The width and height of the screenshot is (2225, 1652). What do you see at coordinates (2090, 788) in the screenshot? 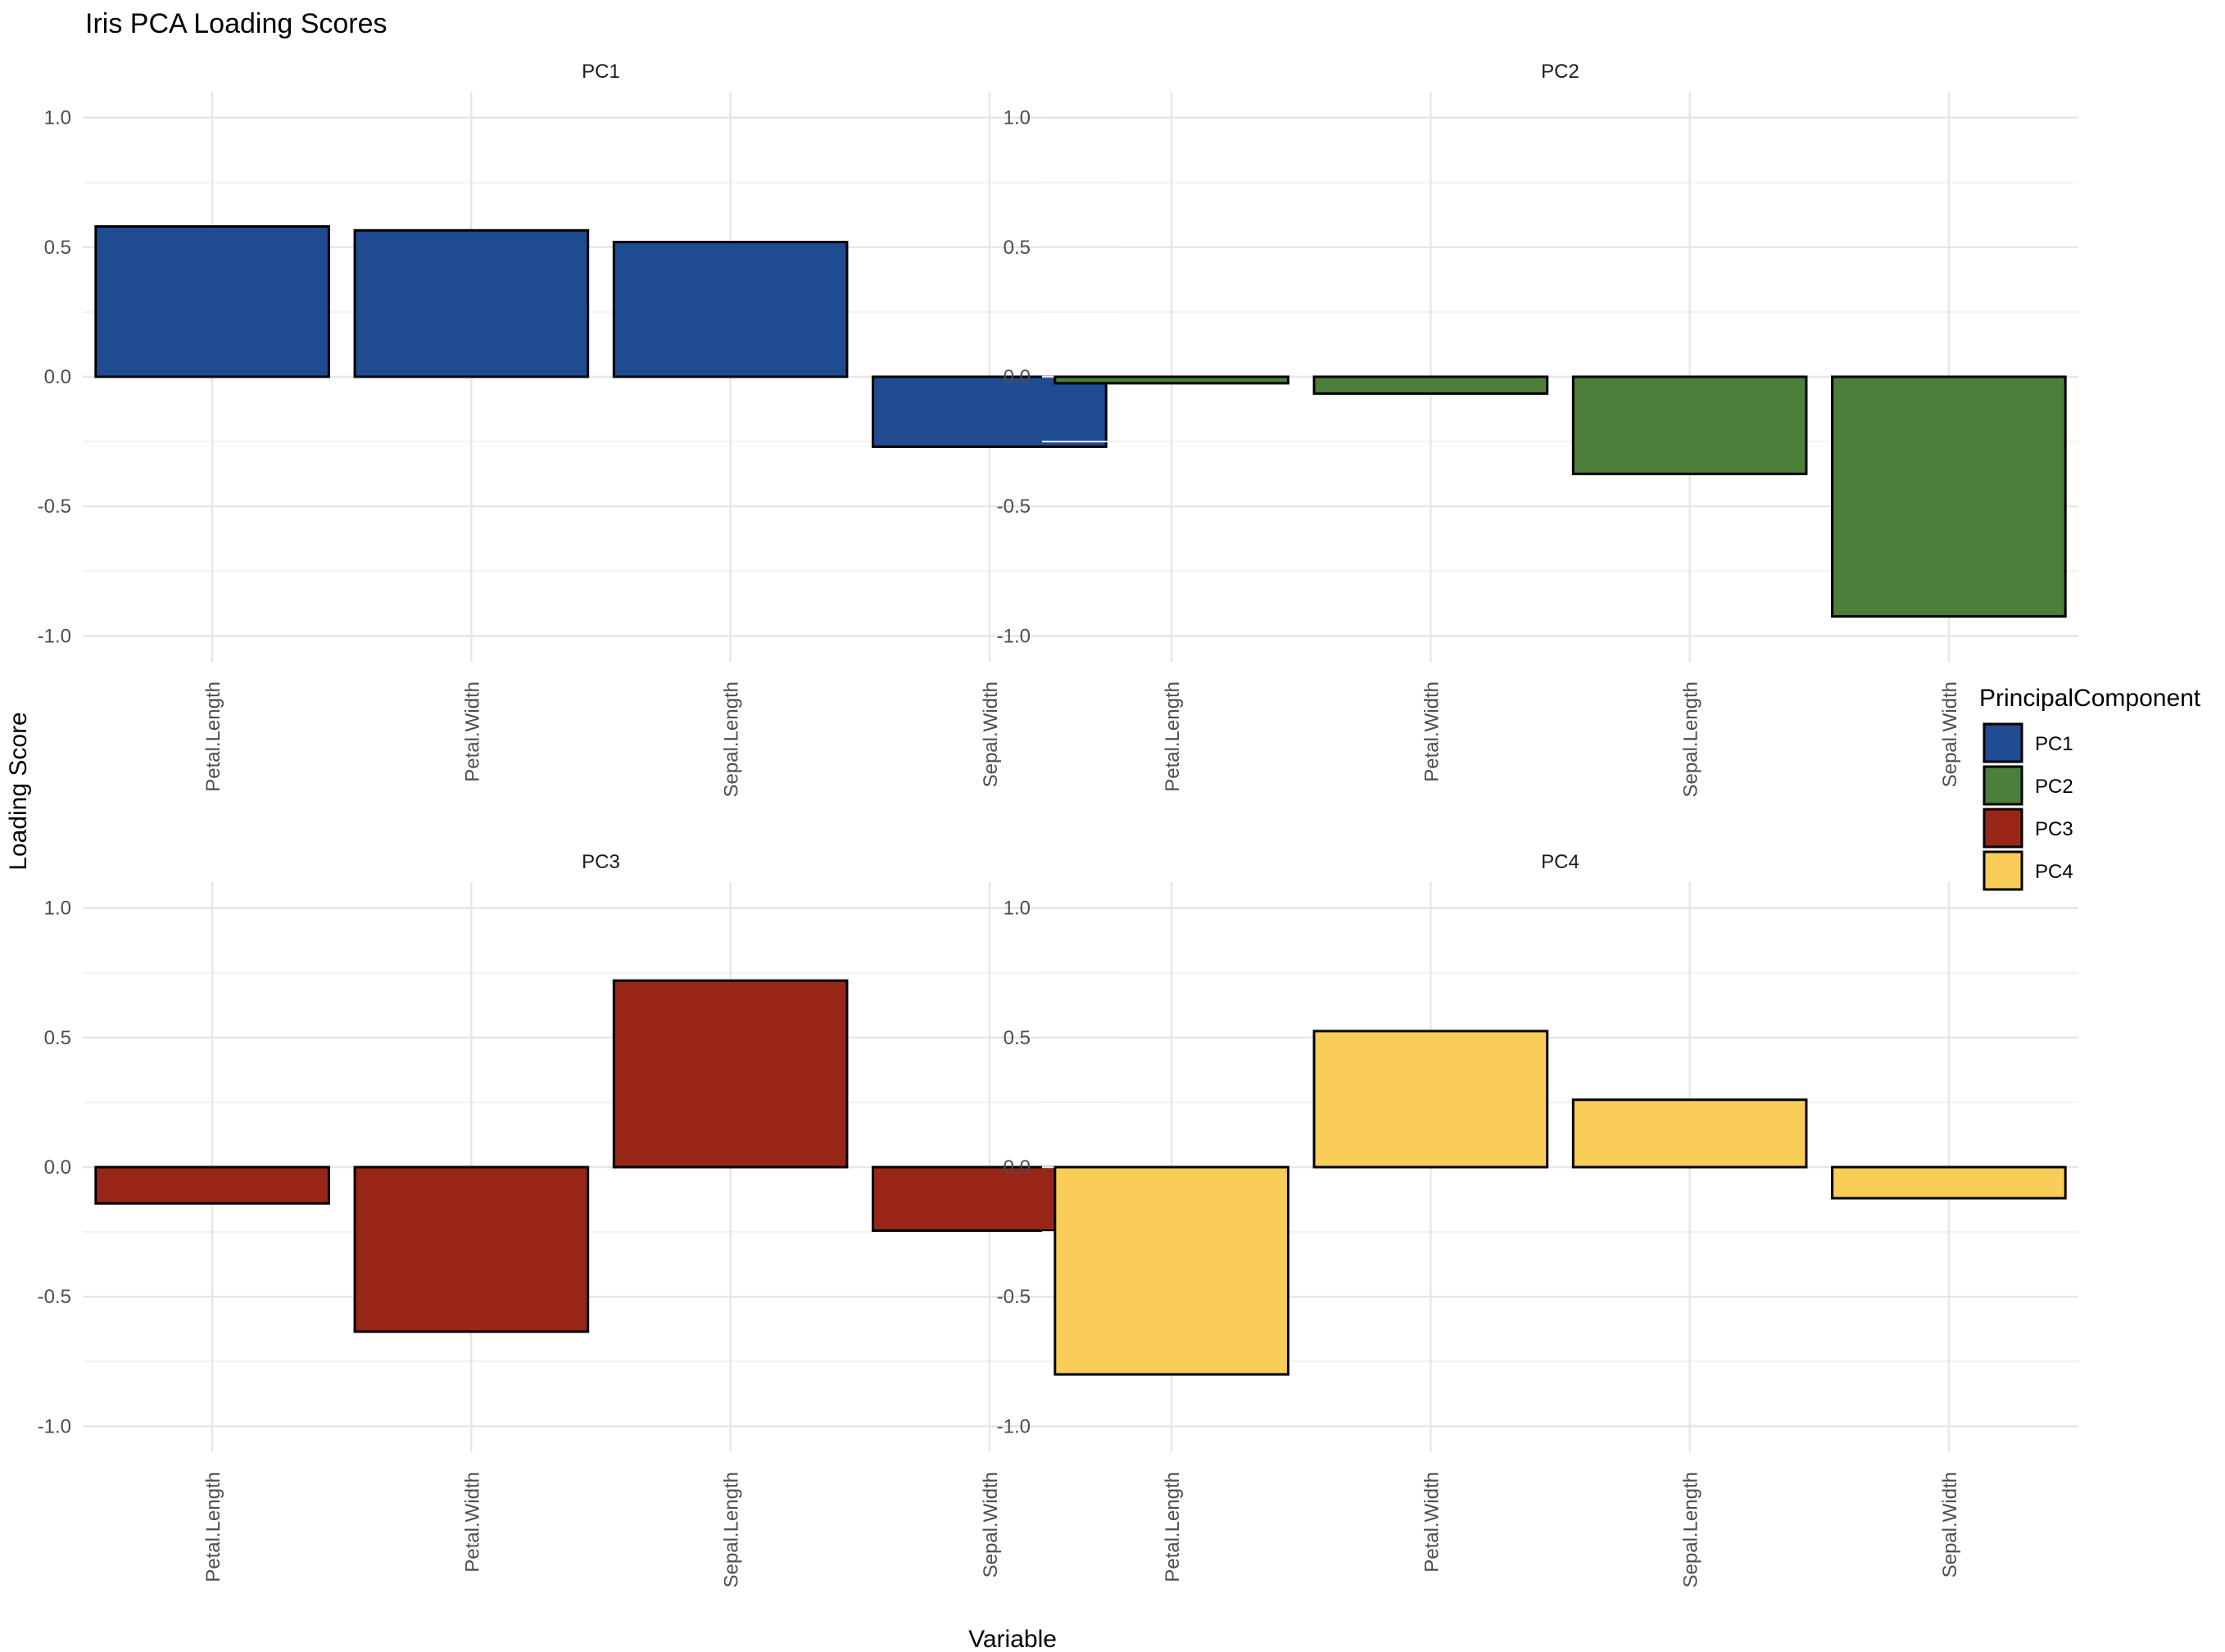
I see `legend: PrincipalComponent PC1 PC2 PC3 PC4` at bounding box center [2090, 788].